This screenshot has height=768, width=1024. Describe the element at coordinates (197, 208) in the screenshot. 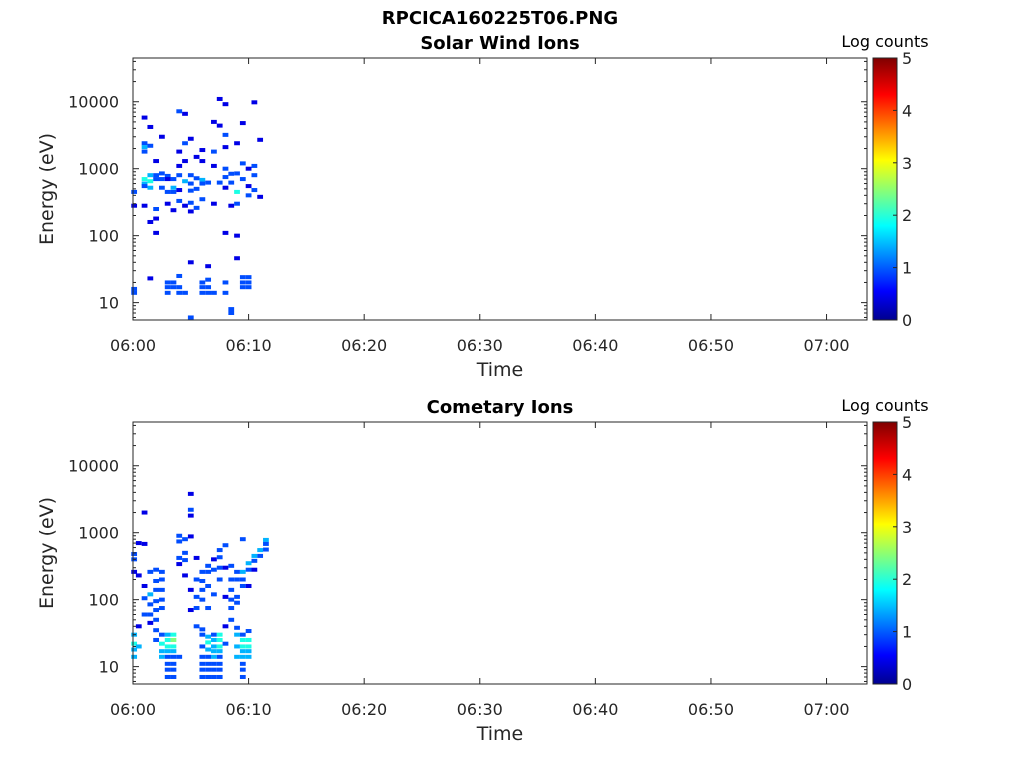

I see `heatmap-cells` at that location.